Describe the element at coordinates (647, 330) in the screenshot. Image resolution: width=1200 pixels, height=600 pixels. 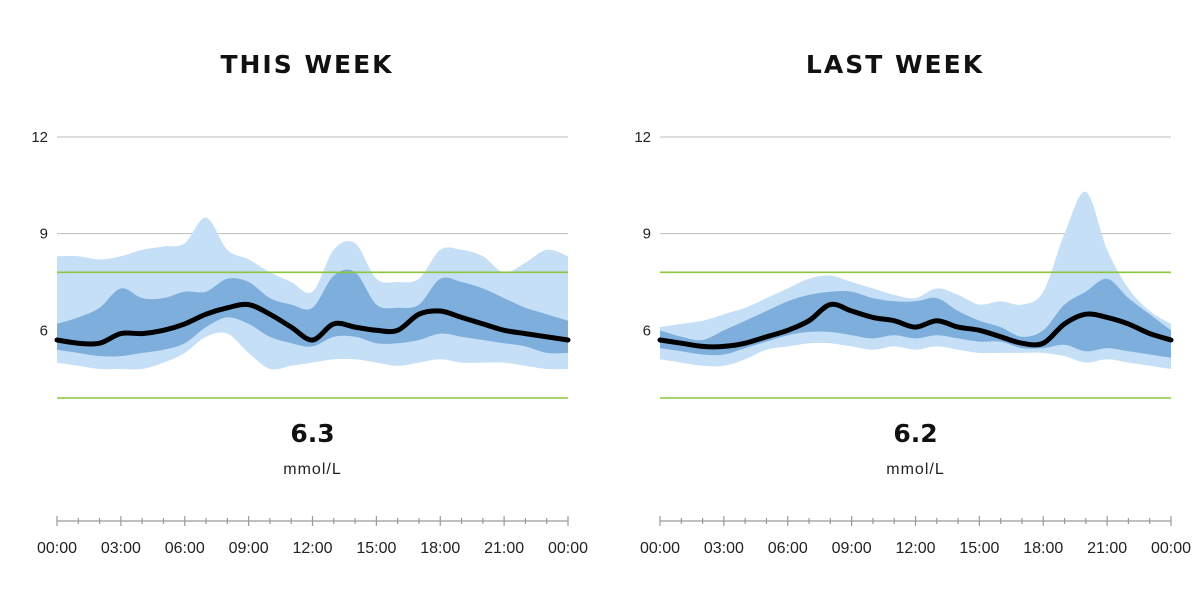
I see `last-week-y-tick-label: 6` at that location.